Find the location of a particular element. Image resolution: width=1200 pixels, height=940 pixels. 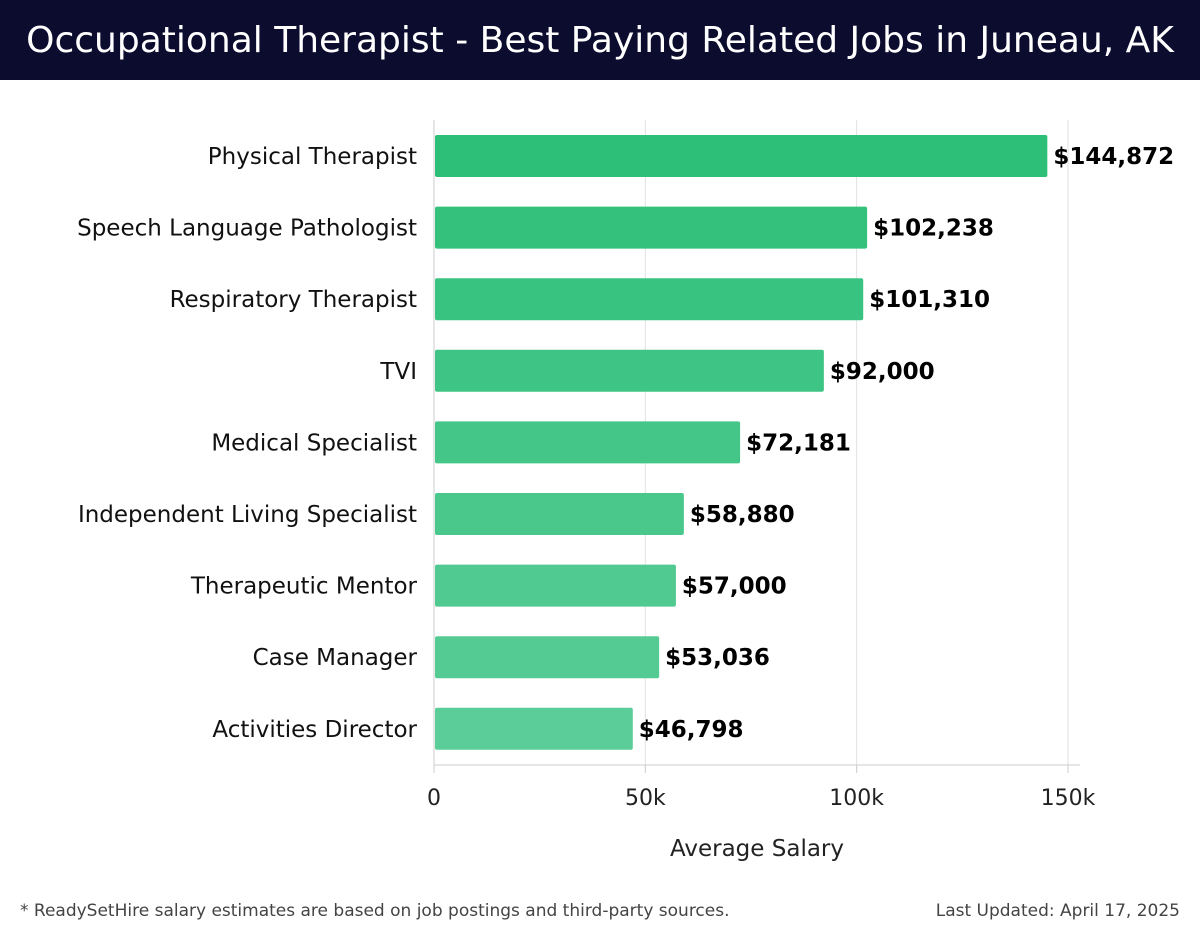

category-label: Therapeutic Mentor is located at coordinates (304, 587).